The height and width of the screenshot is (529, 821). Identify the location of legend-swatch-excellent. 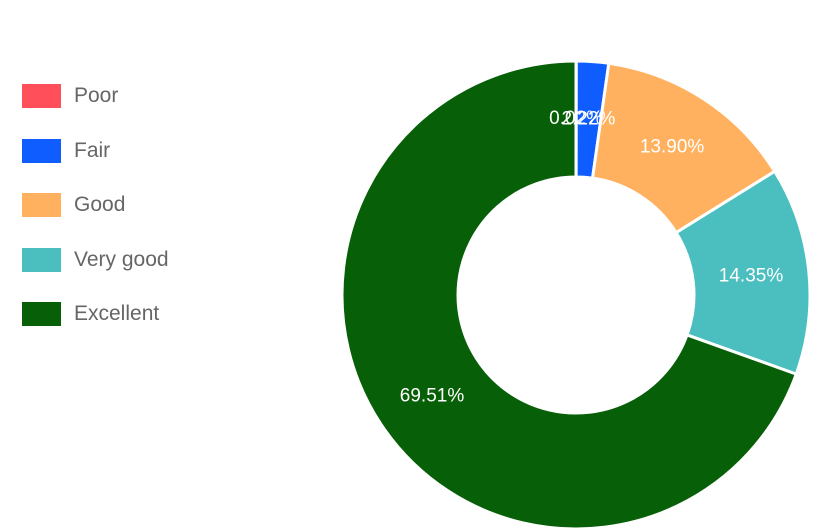
(41, 314).